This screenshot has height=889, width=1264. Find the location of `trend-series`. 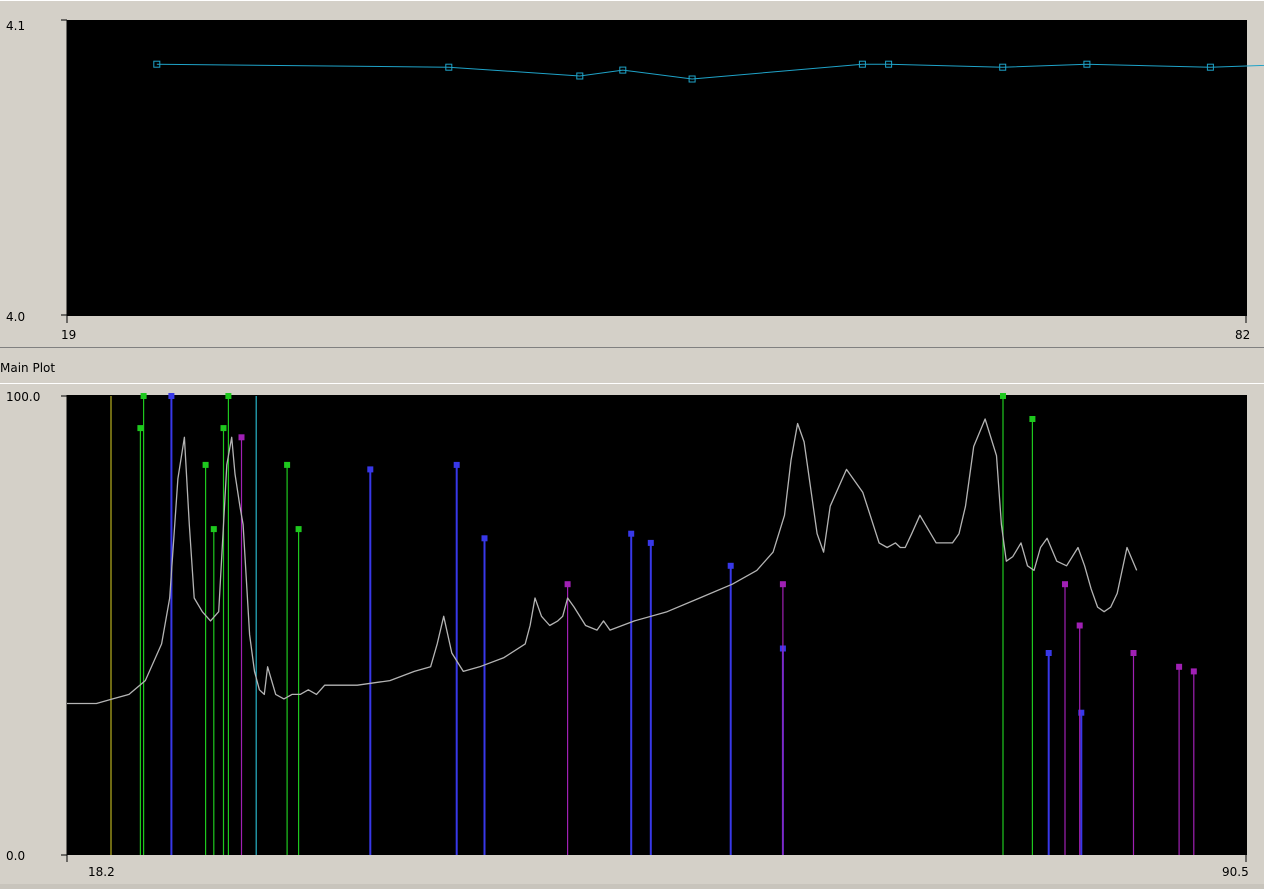

trend-series is located at coordinates (708, 71).